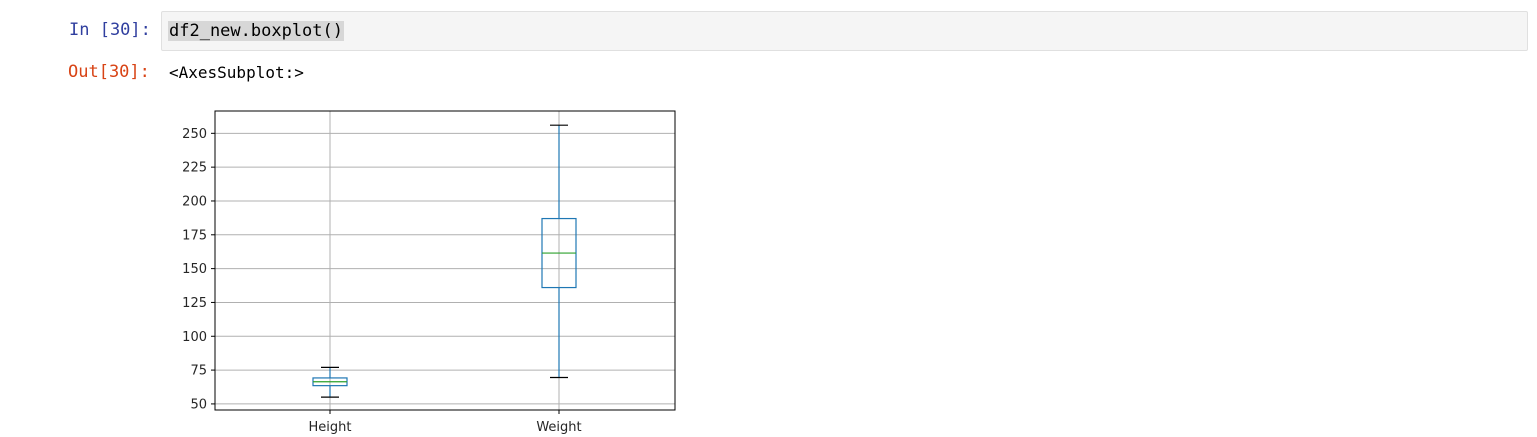 Image resolution: width=1537 pixels, height=437 pixels. I want to click on box-elements, so click(444, 261).